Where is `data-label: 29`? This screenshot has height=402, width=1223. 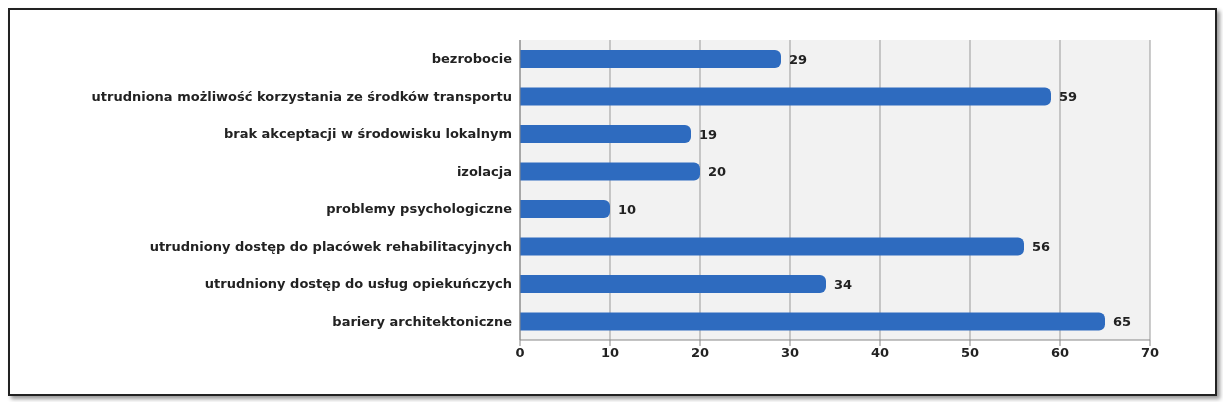
data-label: 29 is located at coordinates (798, 59).